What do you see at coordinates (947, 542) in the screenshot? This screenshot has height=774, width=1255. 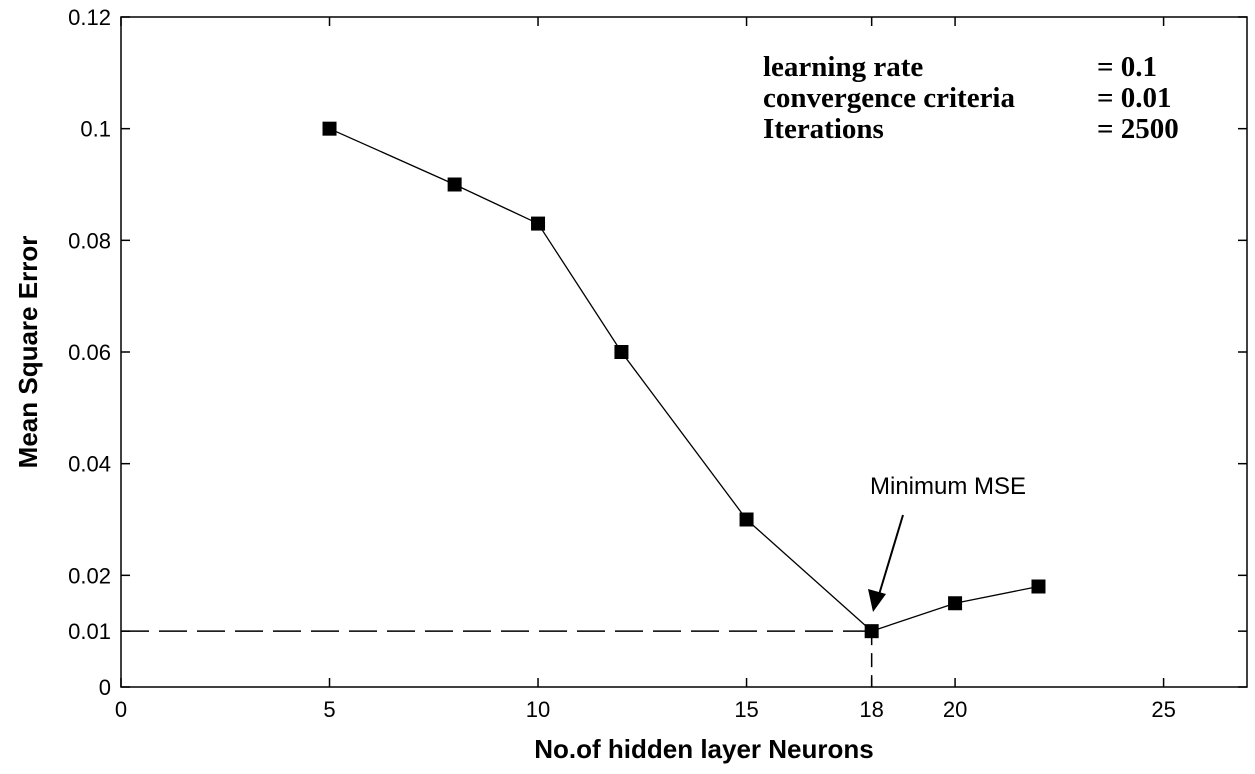 I see `min-mse-annotation: Minimum MSE` at bounding box center [947, 542].